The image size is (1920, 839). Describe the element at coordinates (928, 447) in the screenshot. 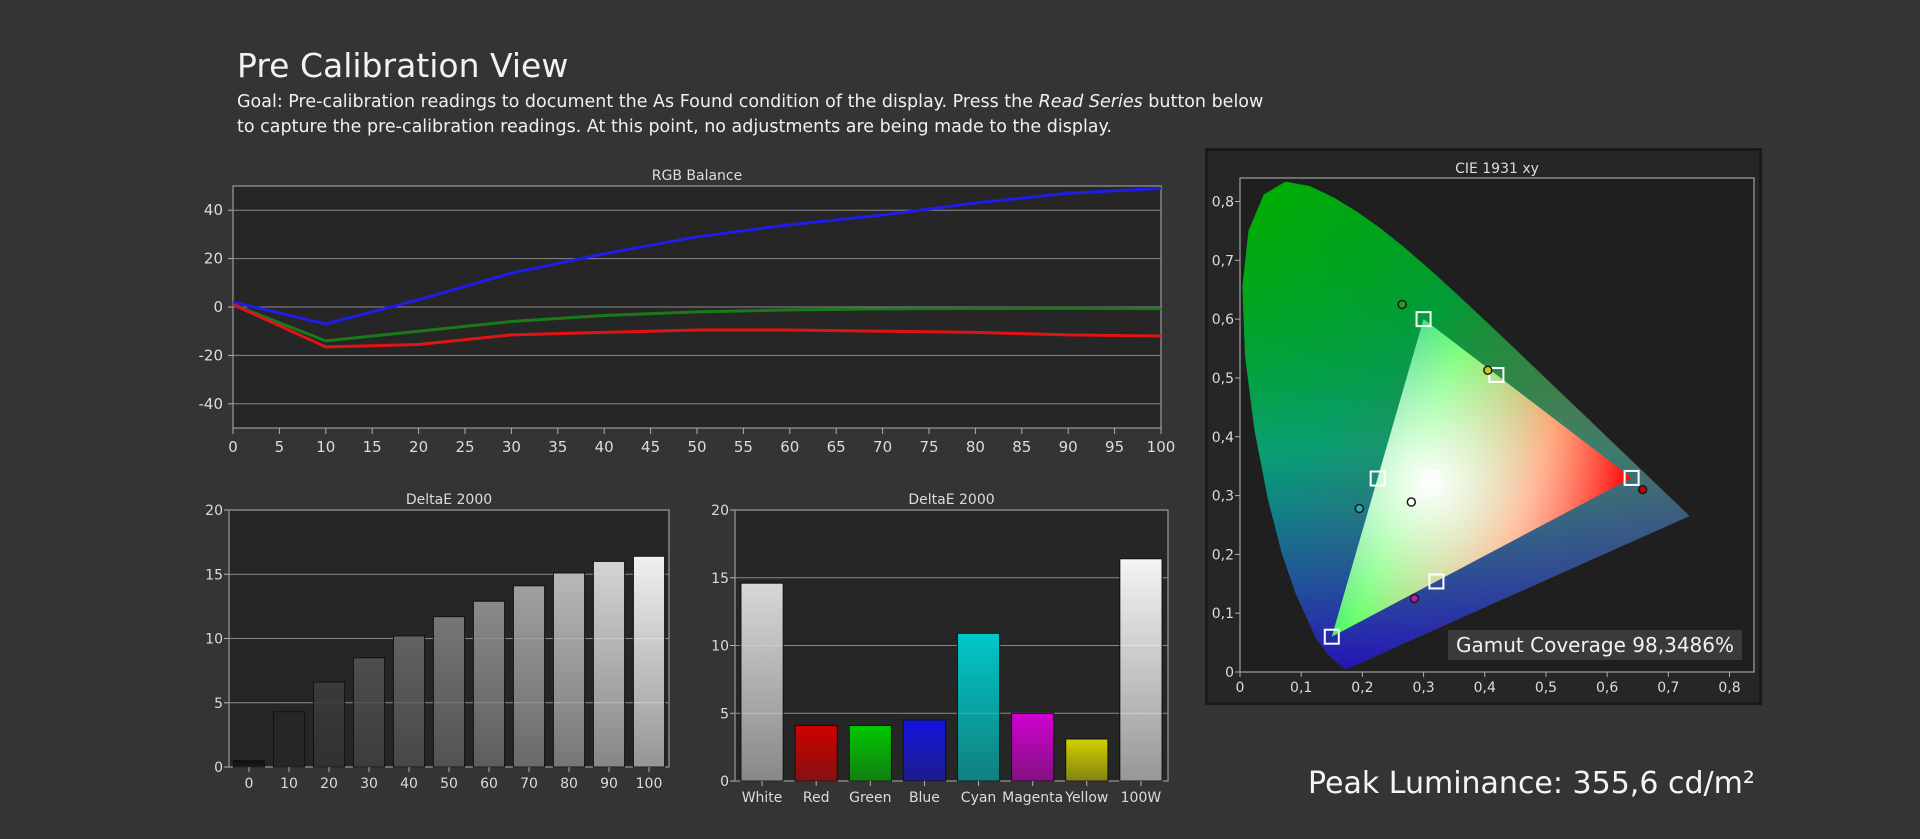

I see `rgb-xtick-label: 75` at that location.